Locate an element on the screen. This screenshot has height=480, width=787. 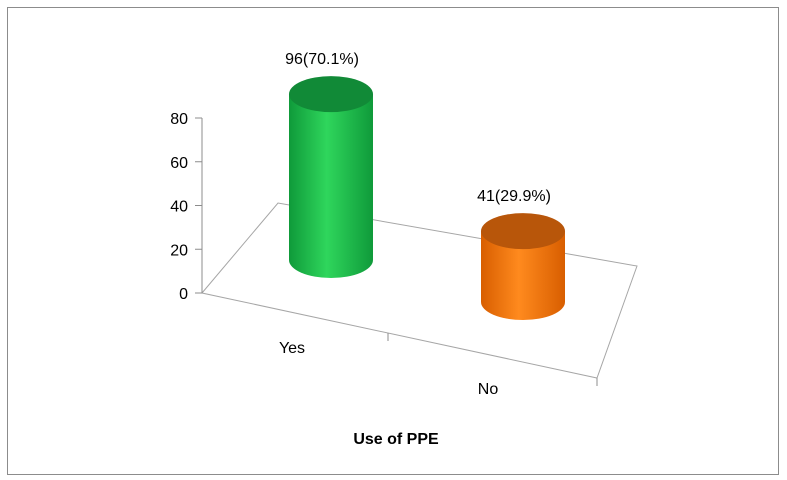
bar-no is located at coordinates (523, 266).